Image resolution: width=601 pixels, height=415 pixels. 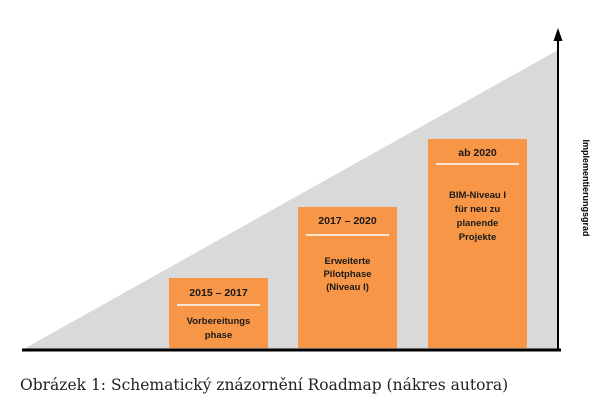 I want to click on phase-1-text-line-2: phase, so click(x=218, y=335).